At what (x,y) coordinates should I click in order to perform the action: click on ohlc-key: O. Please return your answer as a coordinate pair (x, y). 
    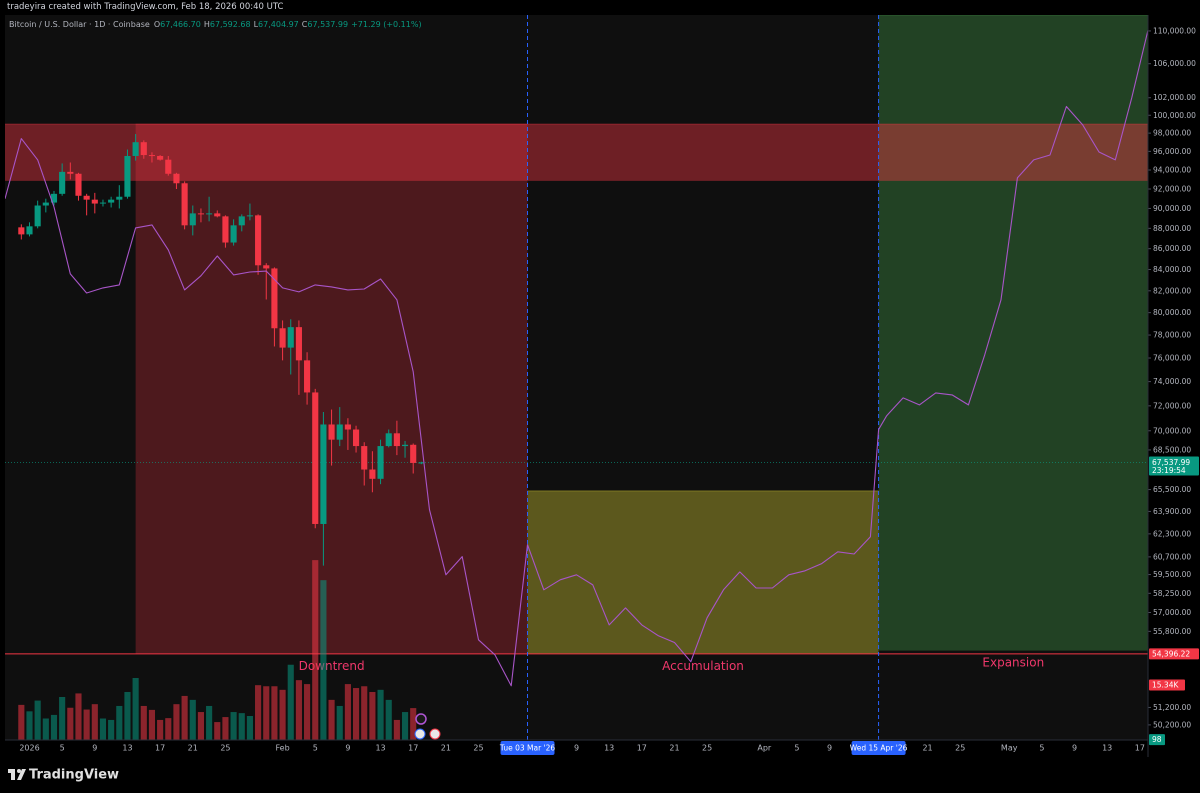
    Looking at the image, I should click on (157, 24).